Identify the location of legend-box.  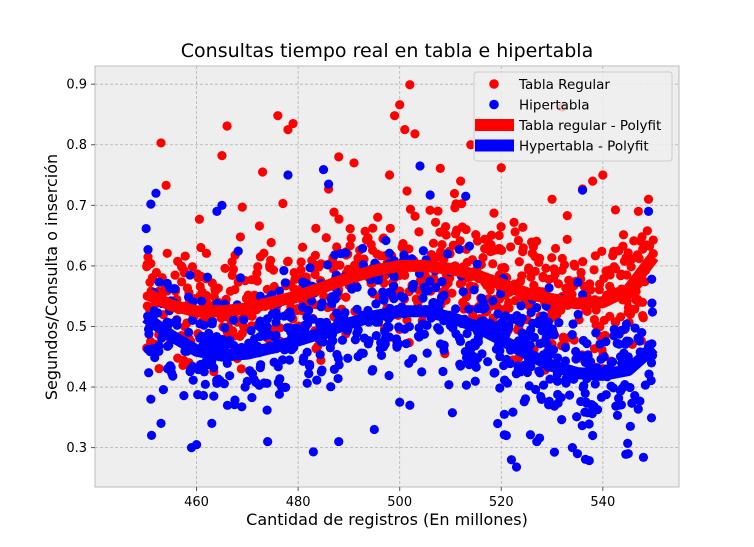
(573, 116).